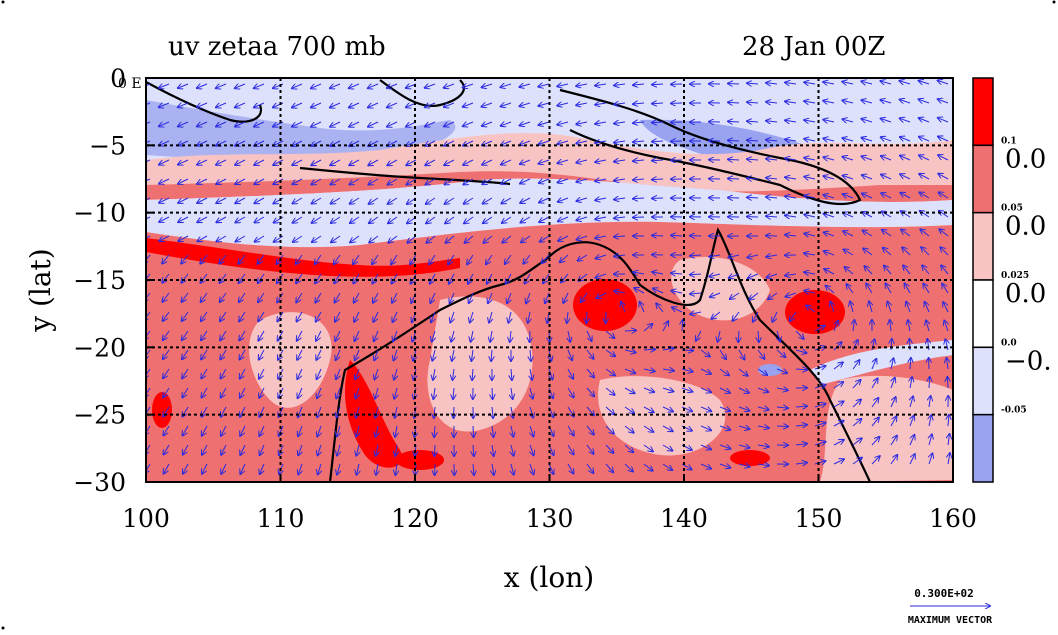 The height and width of the screenshot is (635, 1058). I want to click on chart-subtitle: 28 Jan 00Z, so click(813, 47).